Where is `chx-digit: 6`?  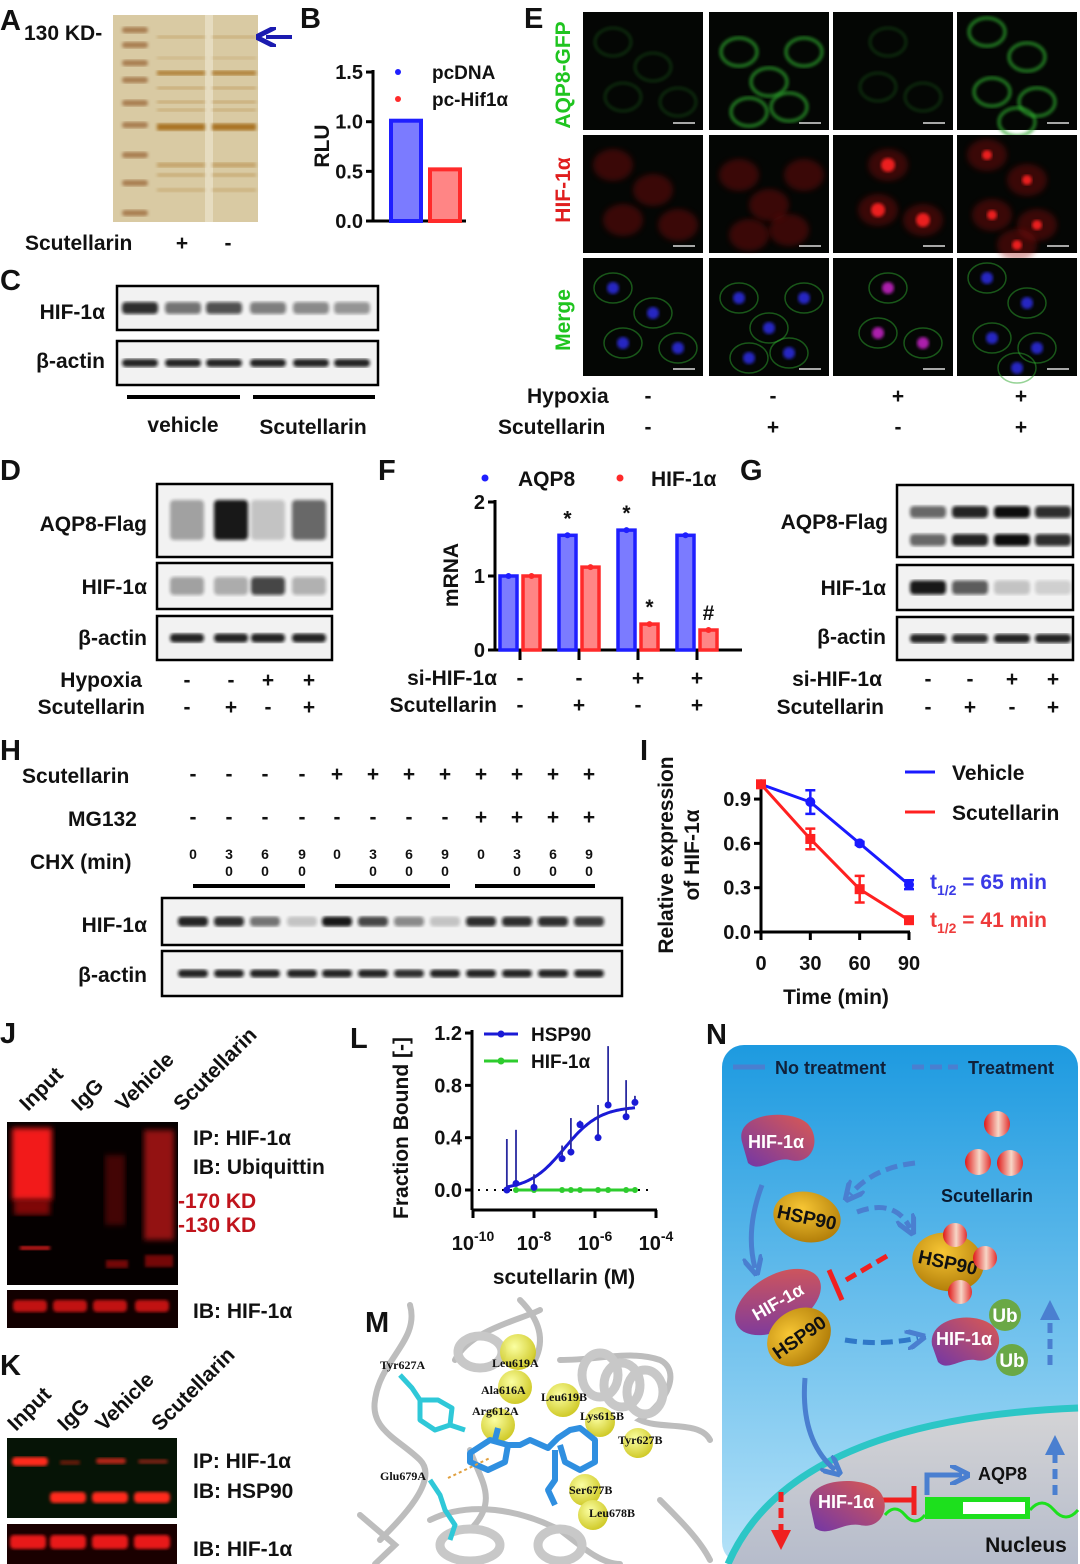 chx-digit: 6 is located at coordinates (265, 854).